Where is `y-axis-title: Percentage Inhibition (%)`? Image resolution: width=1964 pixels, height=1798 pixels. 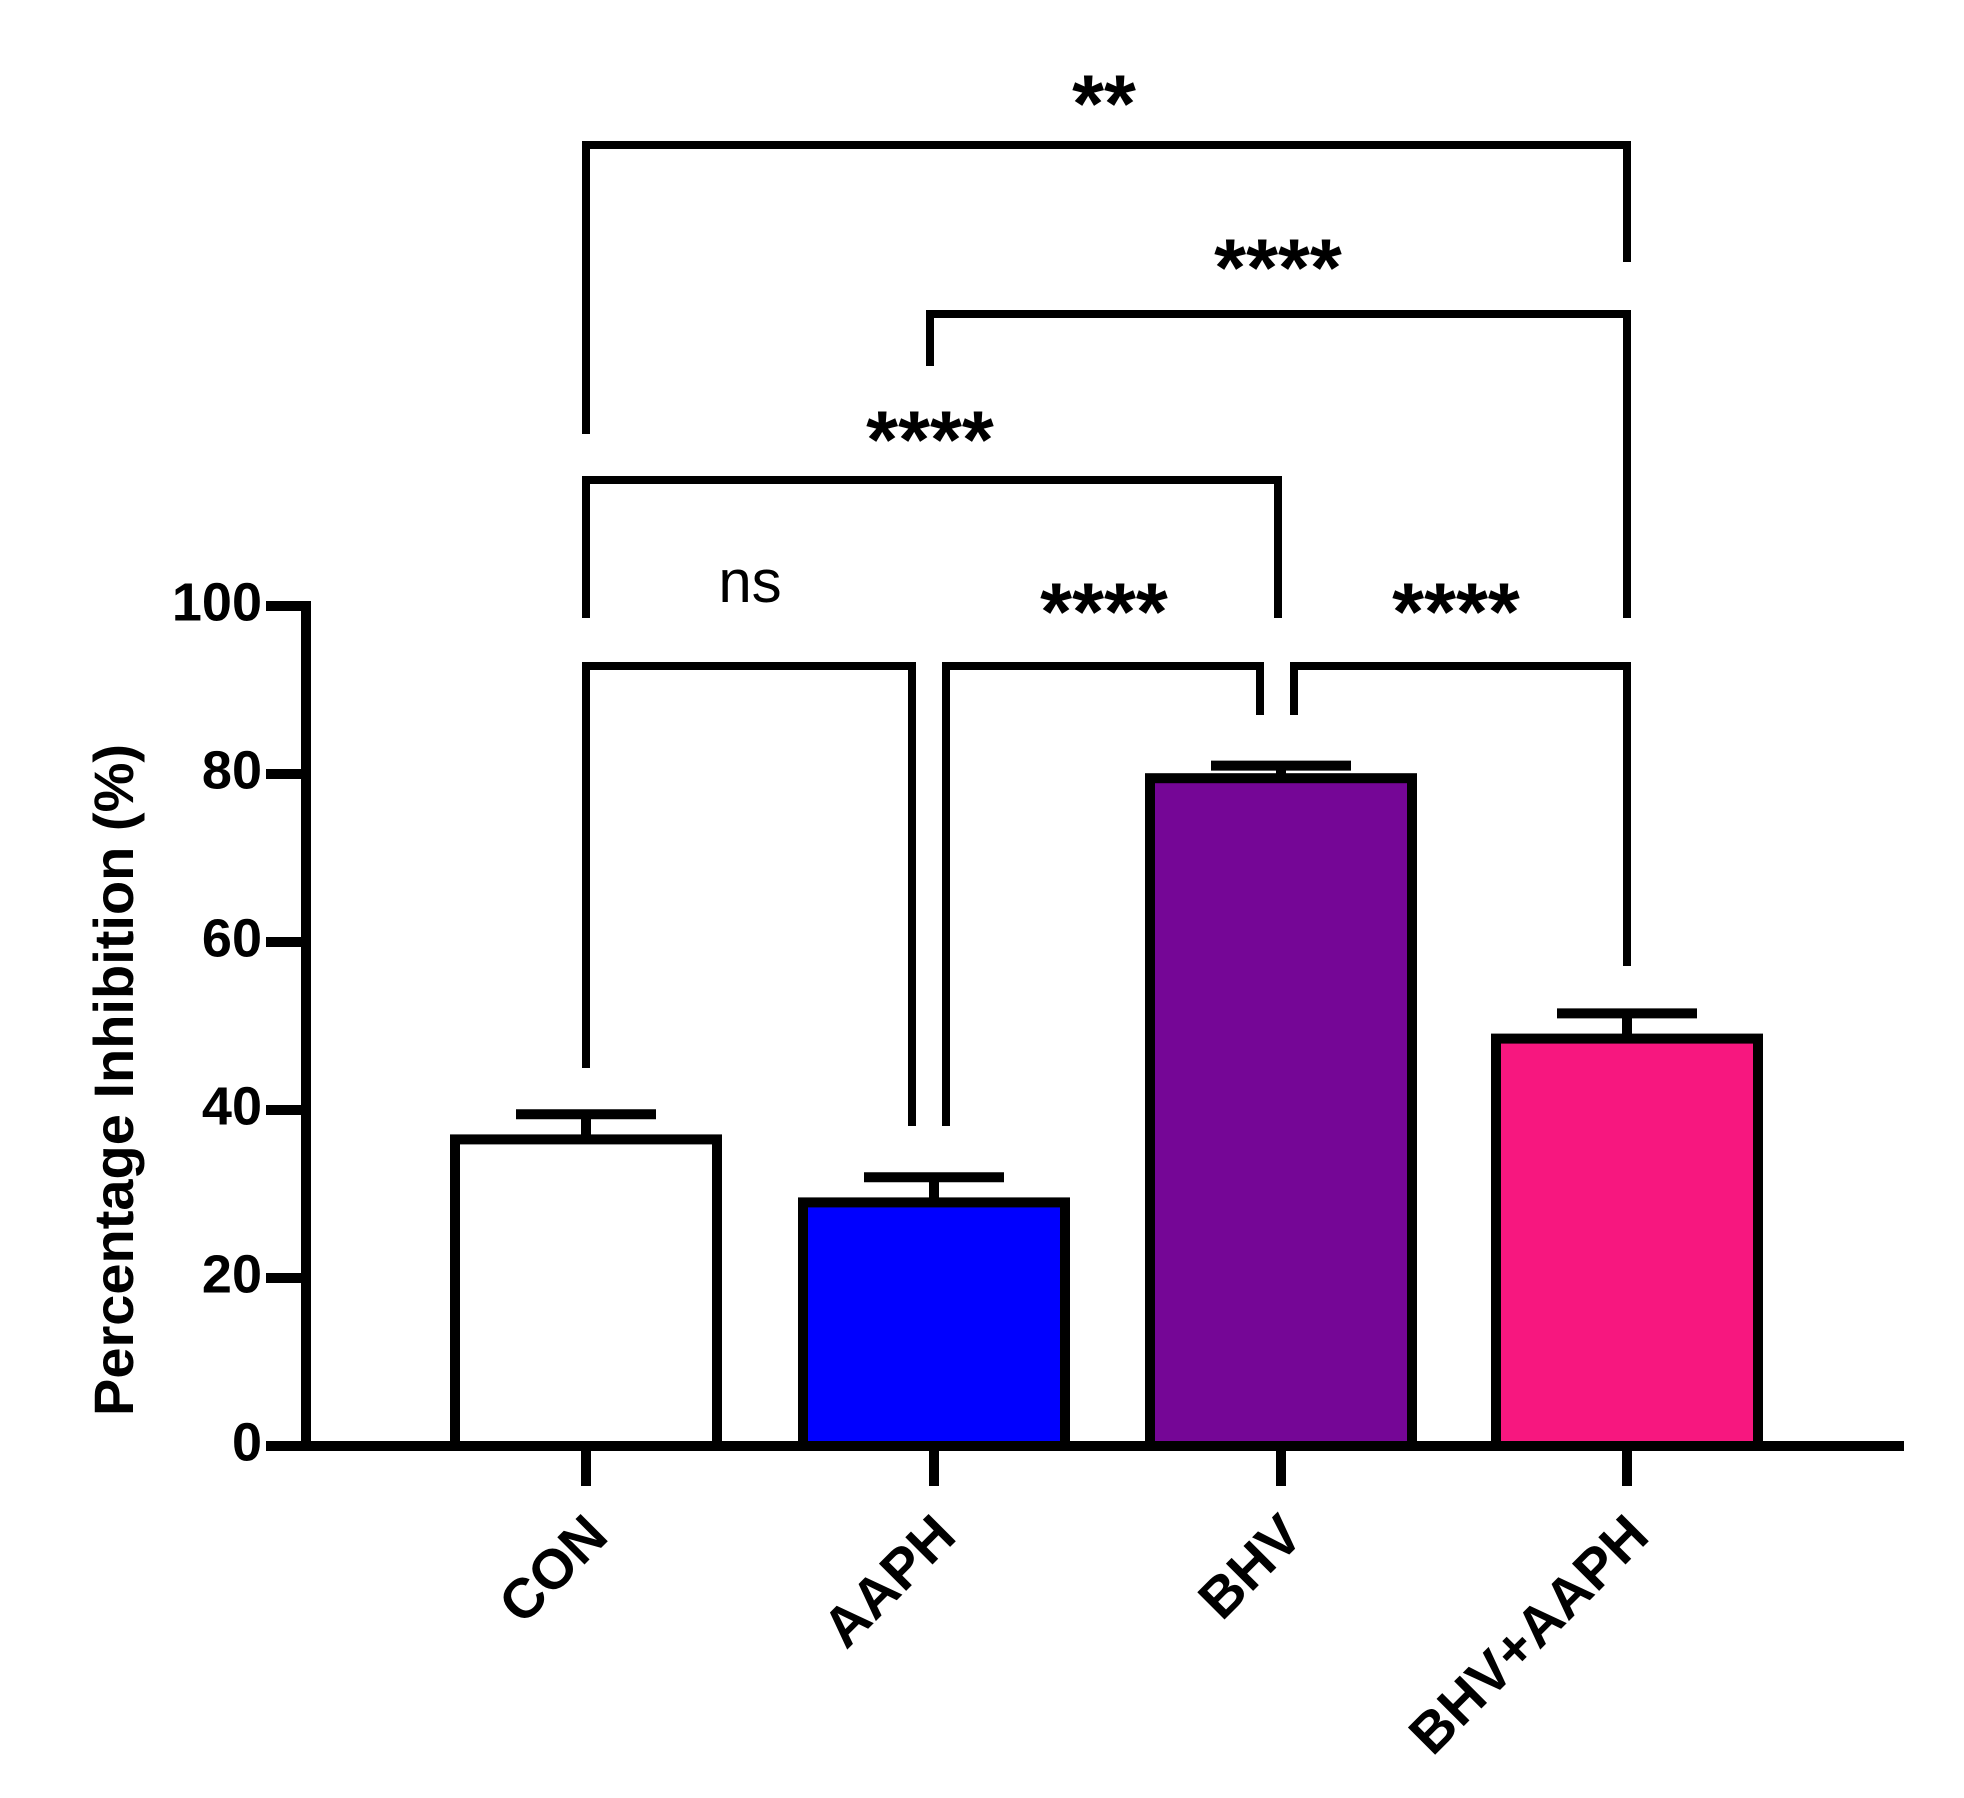
y-axis-title: Percentage Inhibition (%) is located at coordinates (113, 1080).